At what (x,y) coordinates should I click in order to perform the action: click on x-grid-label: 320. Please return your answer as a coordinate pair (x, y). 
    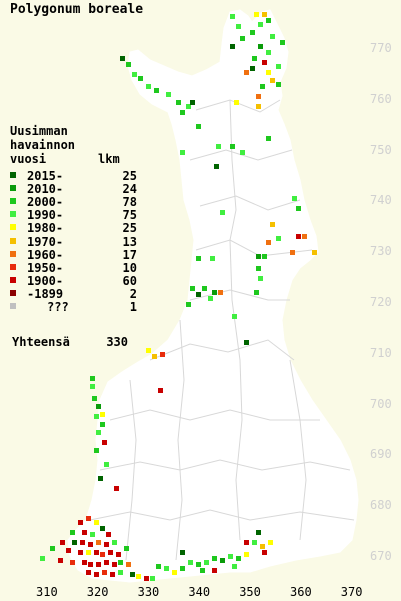
    Looking at the image, I should click on (97, 592).